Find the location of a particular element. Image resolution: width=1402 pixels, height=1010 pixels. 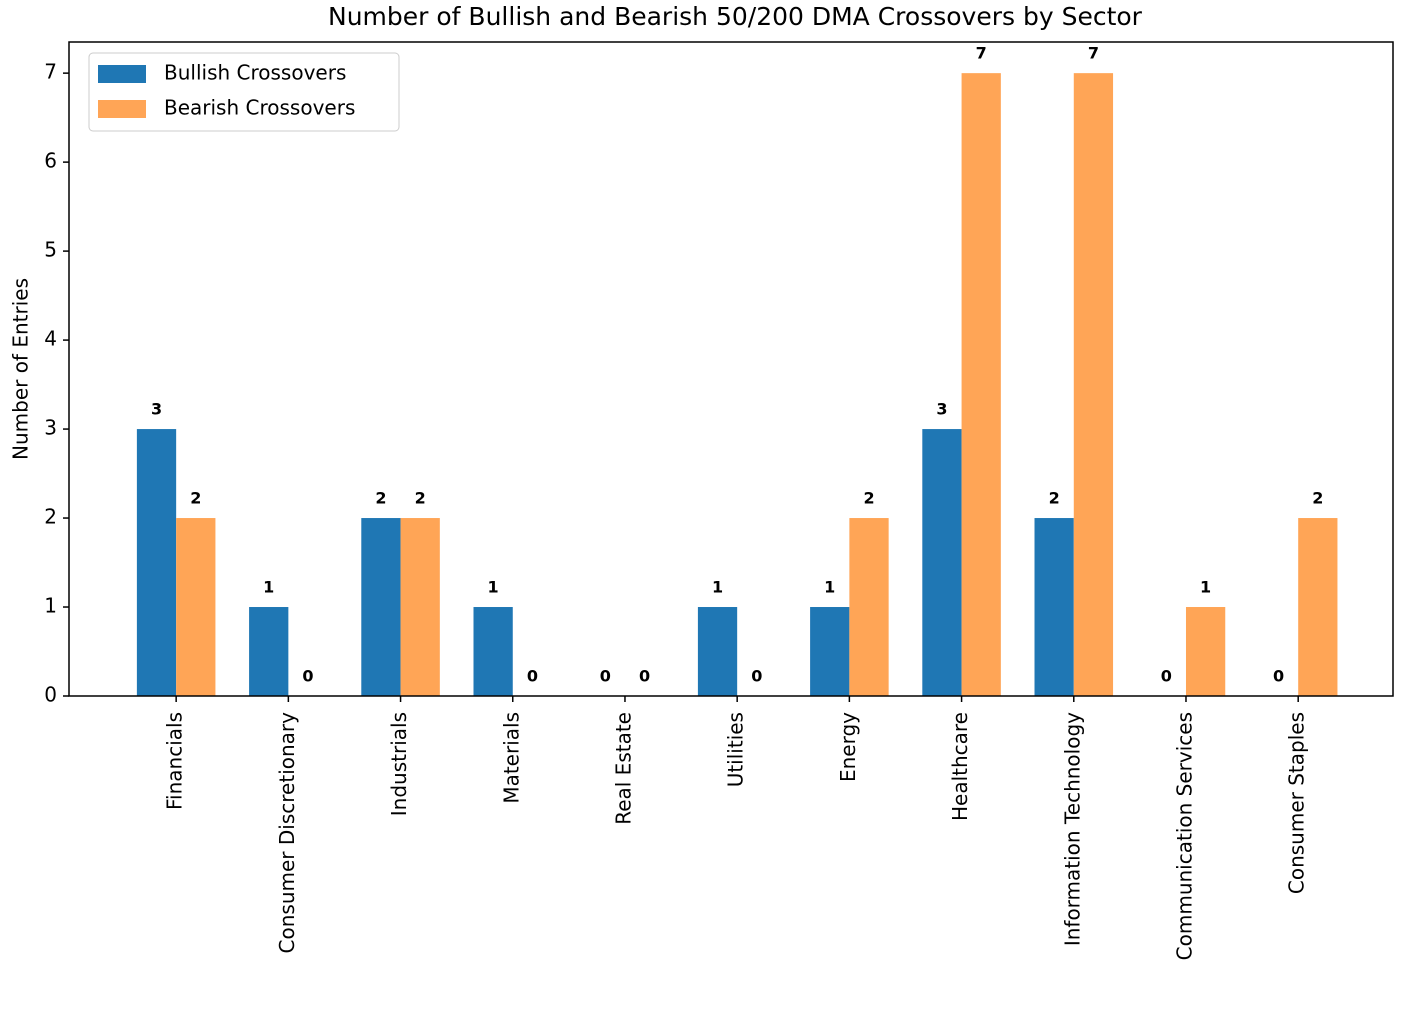

x-tick-label: Communication Services is located at coordinates (1184, 836).